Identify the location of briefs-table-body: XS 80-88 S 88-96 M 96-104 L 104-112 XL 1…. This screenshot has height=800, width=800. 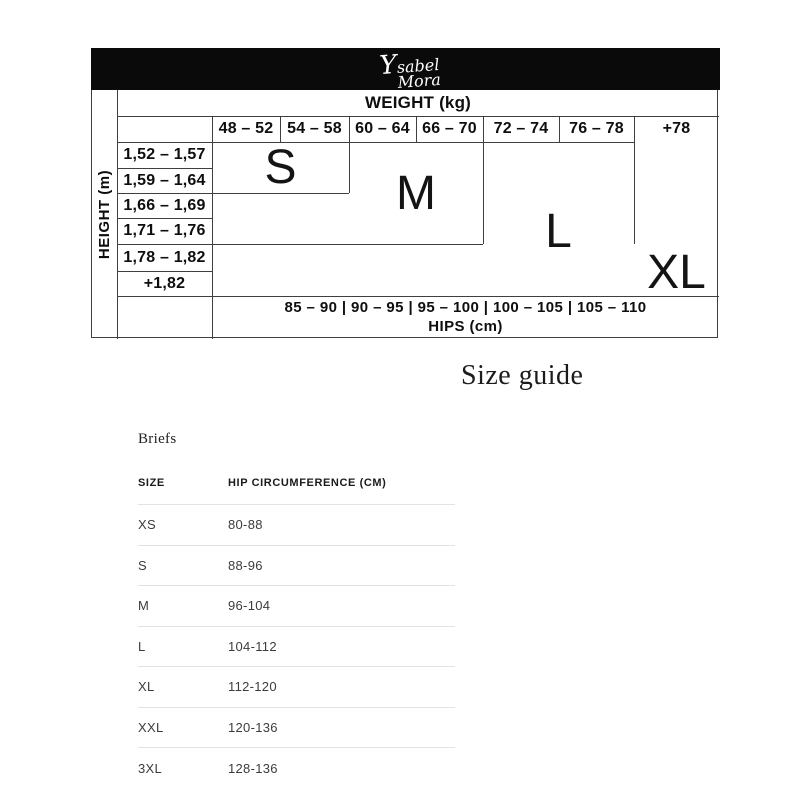
(296, 647).